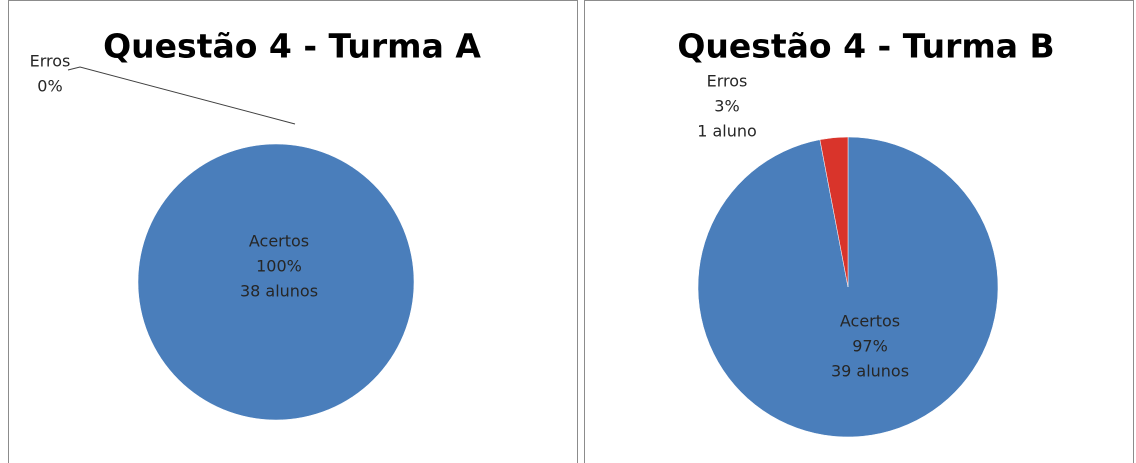 This screenshot has width=1136, height=463. I want to click on slice-value-label: 0%, so click(49, 86).